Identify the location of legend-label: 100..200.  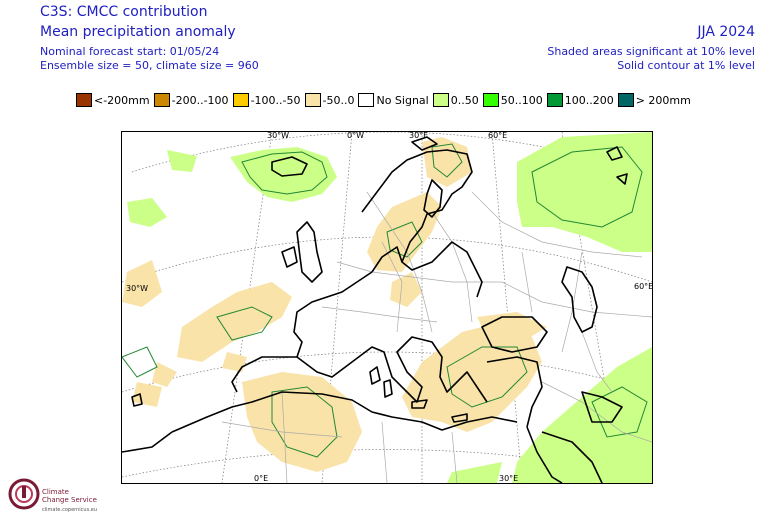
(589, 100).